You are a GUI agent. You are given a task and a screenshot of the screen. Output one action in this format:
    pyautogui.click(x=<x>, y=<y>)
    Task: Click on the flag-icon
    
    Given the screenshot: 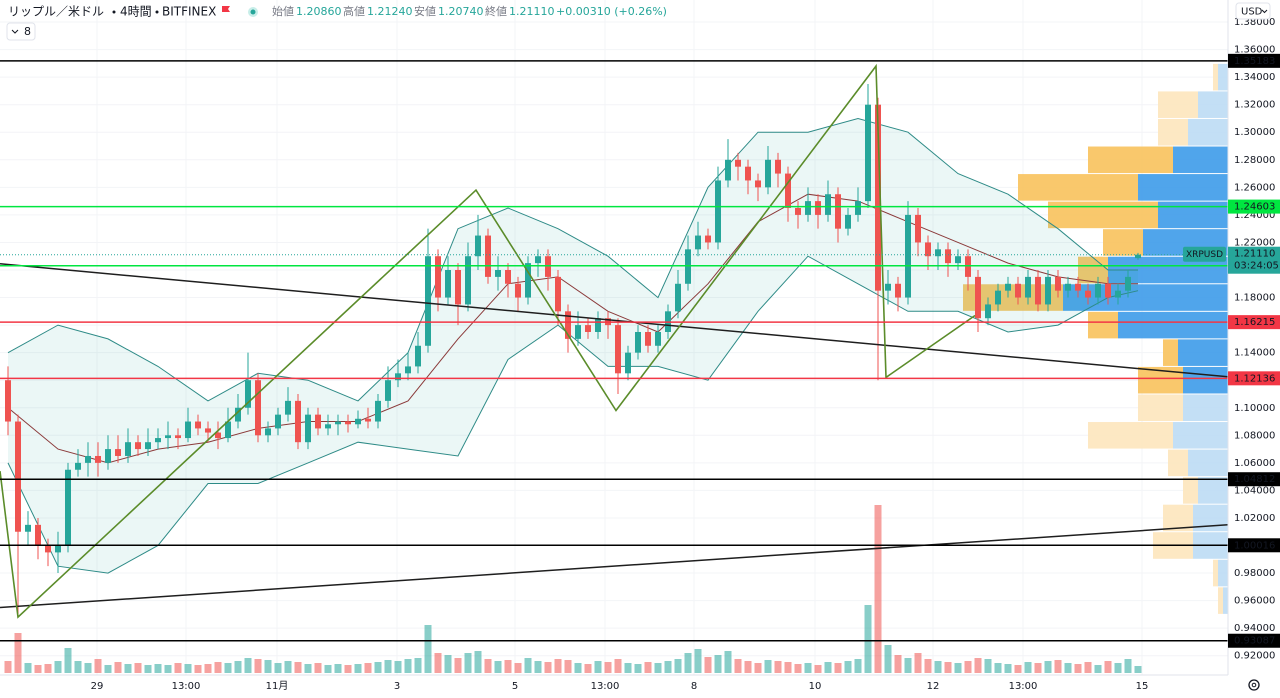 What is the action you would take?
    pyautogui.click(x=226, y=9)
    